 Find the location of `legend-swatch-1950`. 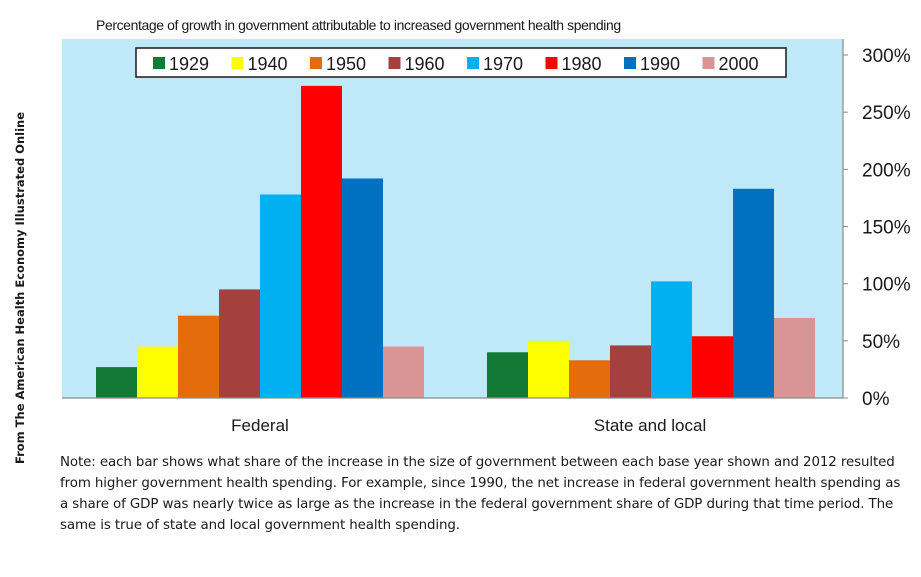

legend-swatch-1950 is located at coordinates (316, 63).